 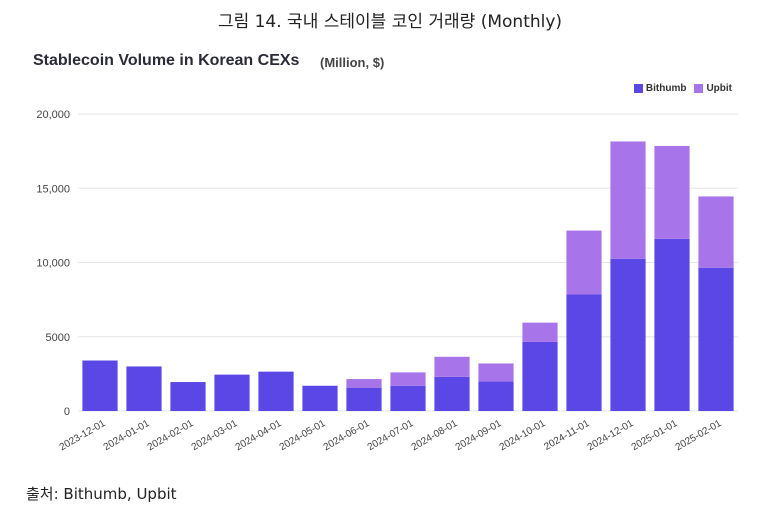 I want to click on x-tick-label: 2024-04-01, so click(x=259, y=435).